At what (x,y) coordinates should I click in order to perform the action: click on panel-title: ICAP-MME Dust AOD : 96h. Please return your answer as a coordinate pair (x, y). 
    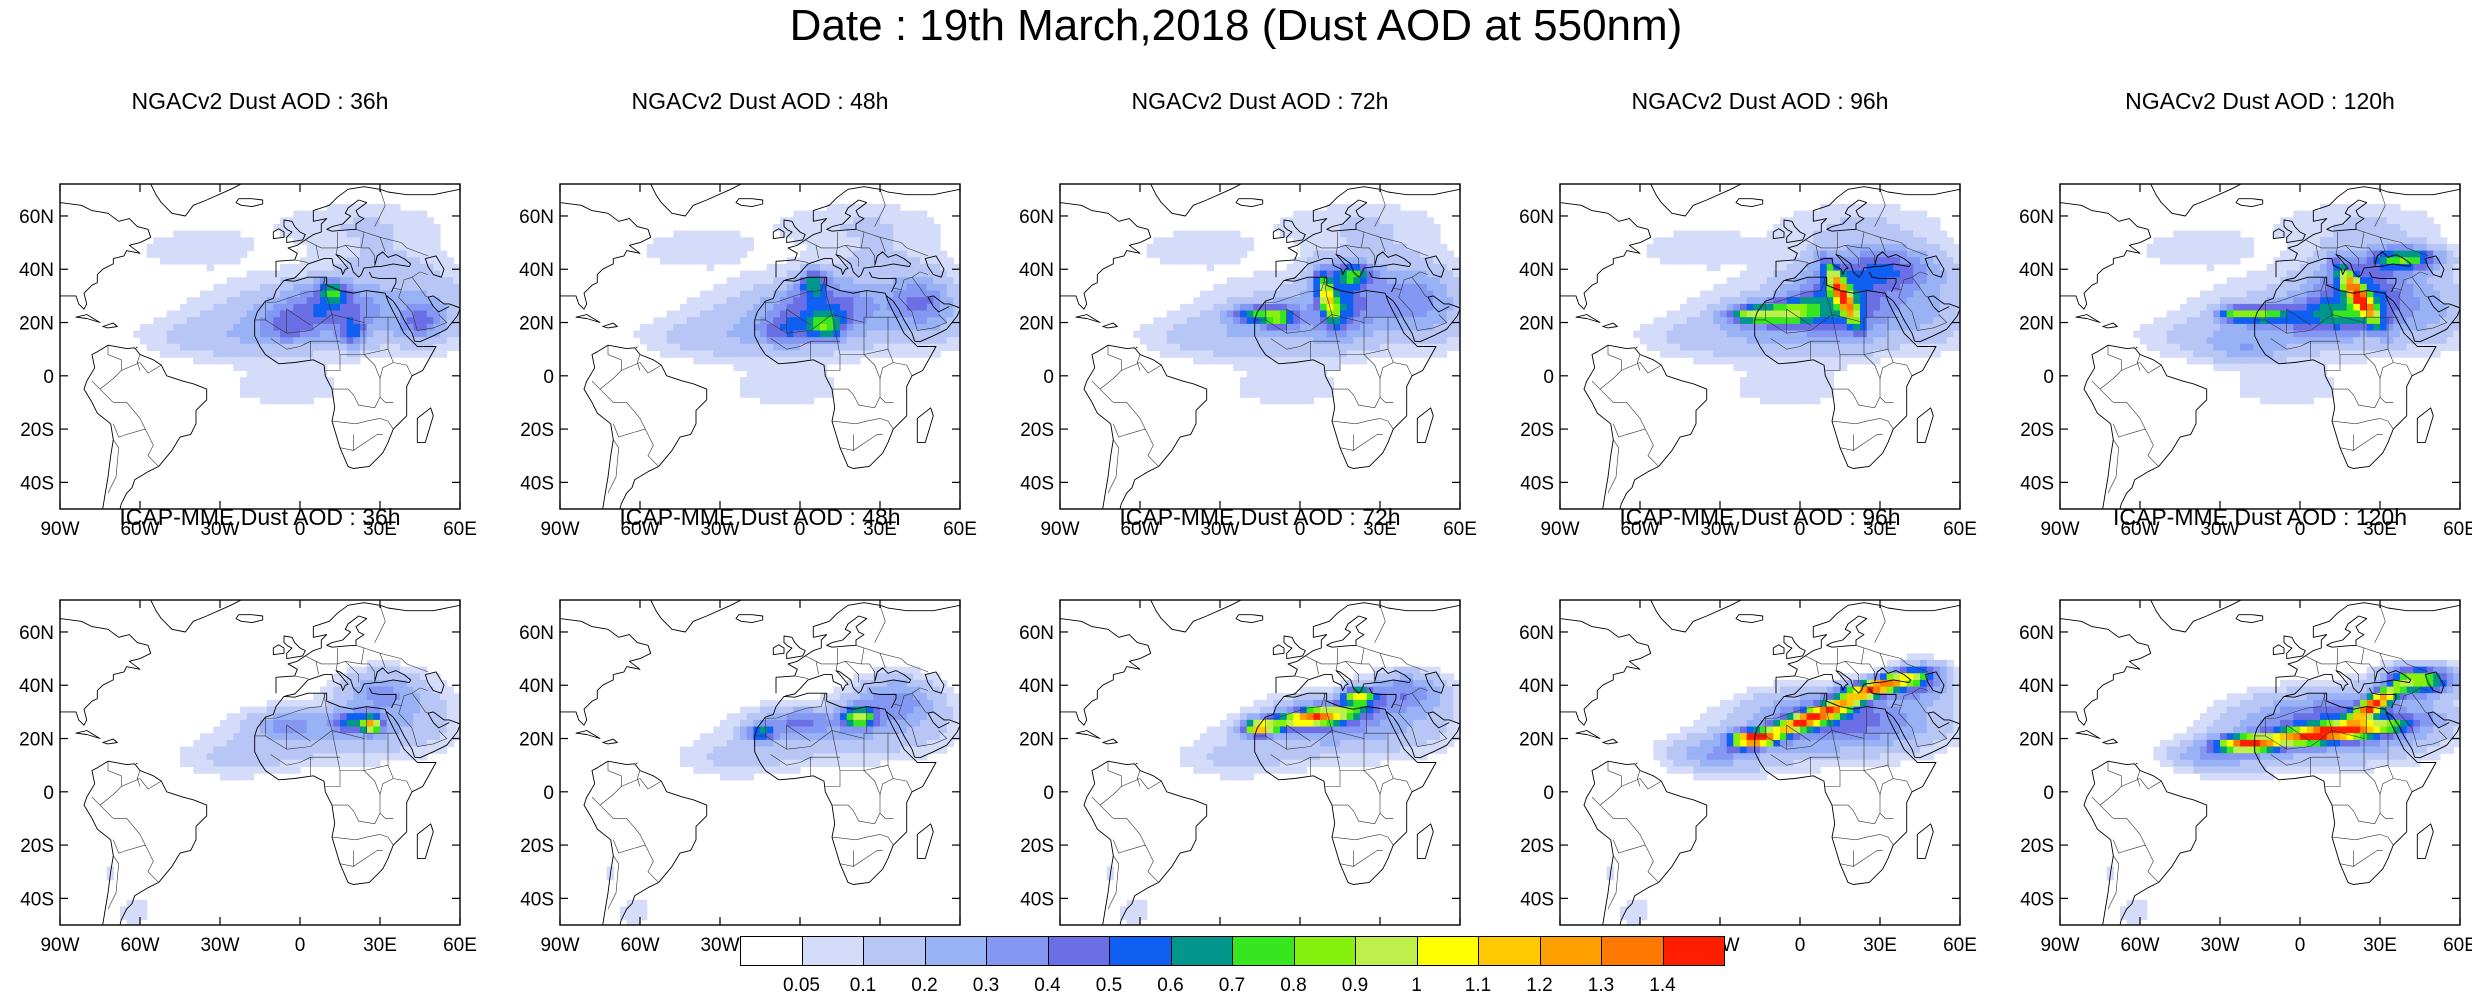
    Looking at the image, I should click on (1760, 517).